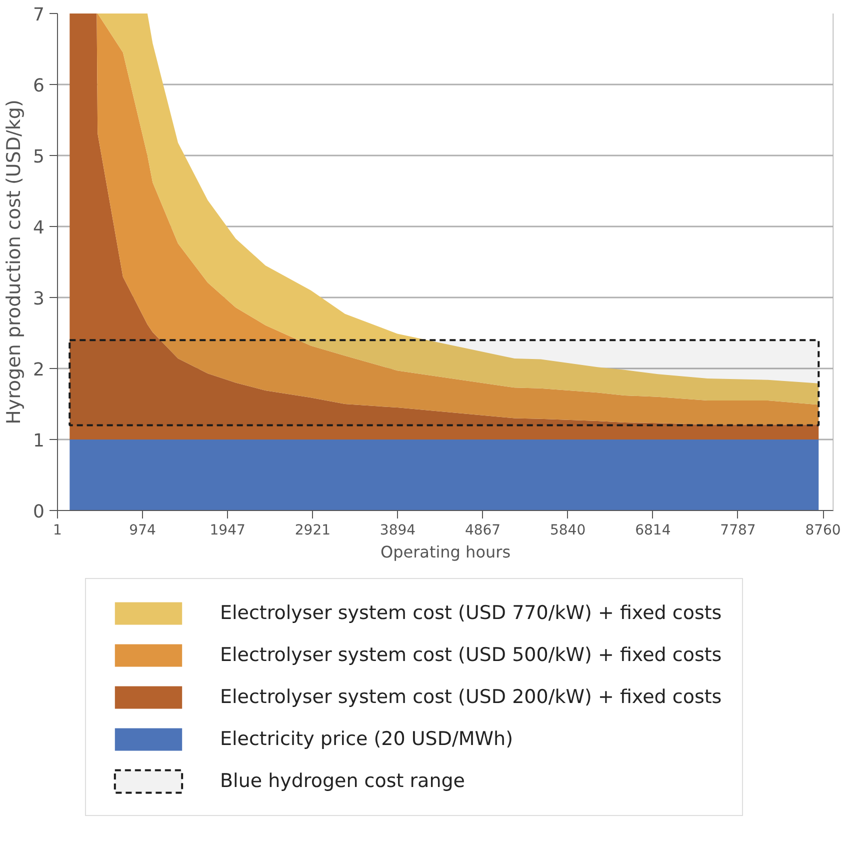 This screenshot has width=864, height=856. Describe the element at coordinates (471, 613) in the screenshot. I see `legend-label: Electrolyser system cost (USD 770/kW) + fixed costs` at that location.